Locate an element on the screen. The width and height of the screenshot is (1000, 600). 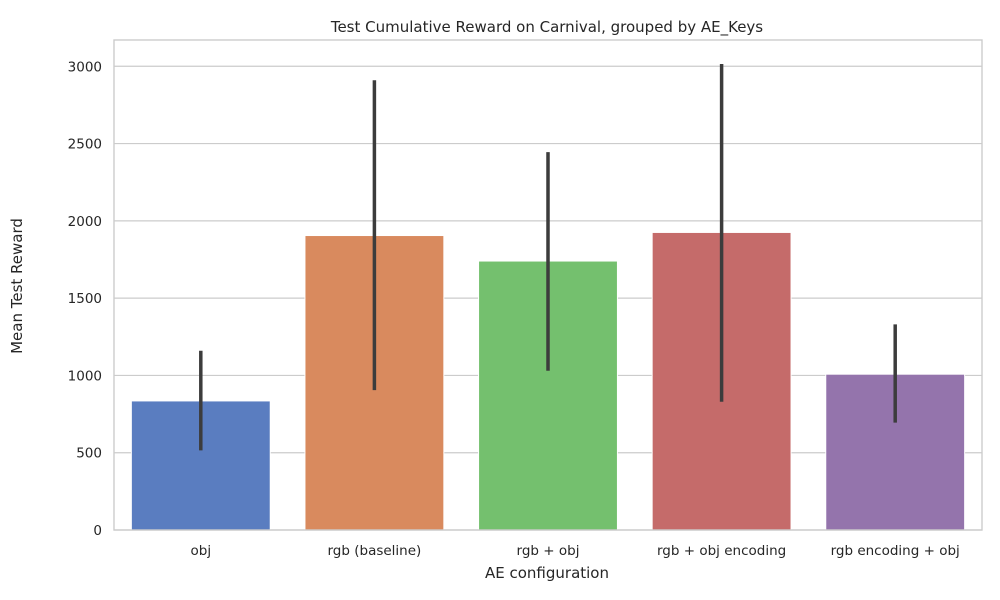
y-tick-label: 2000 is located at coordinates (85, 222).